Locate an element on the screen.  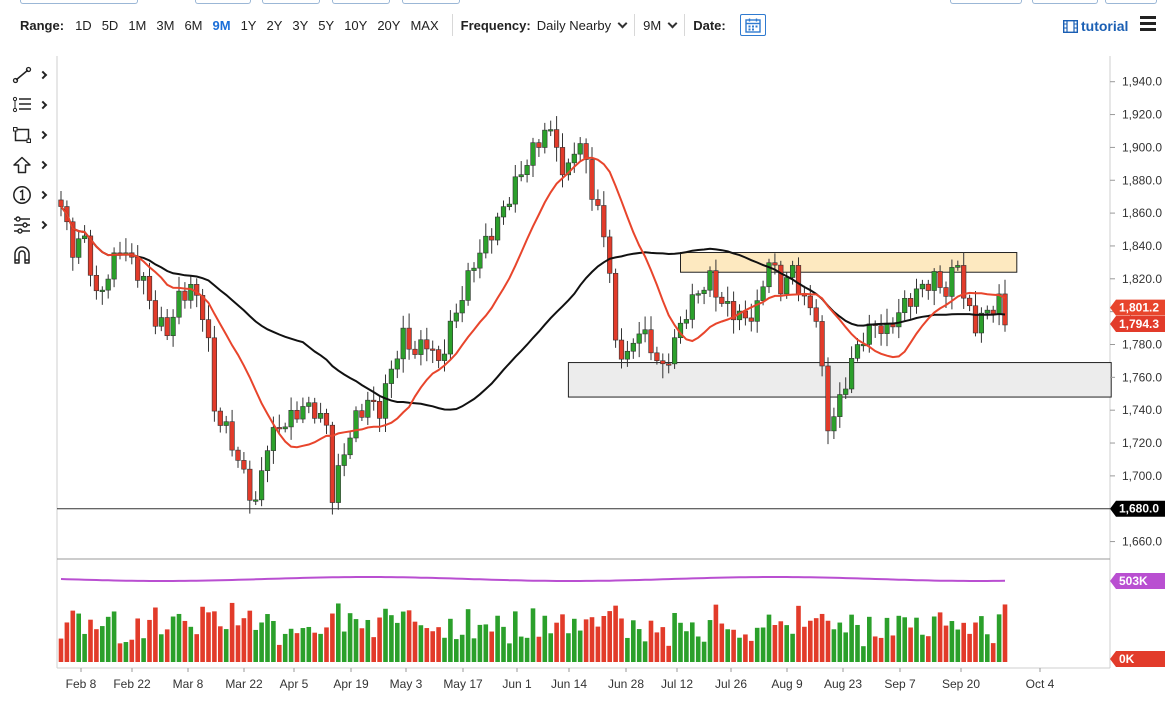
date-label: Date: is located at coordinates (709, 25).